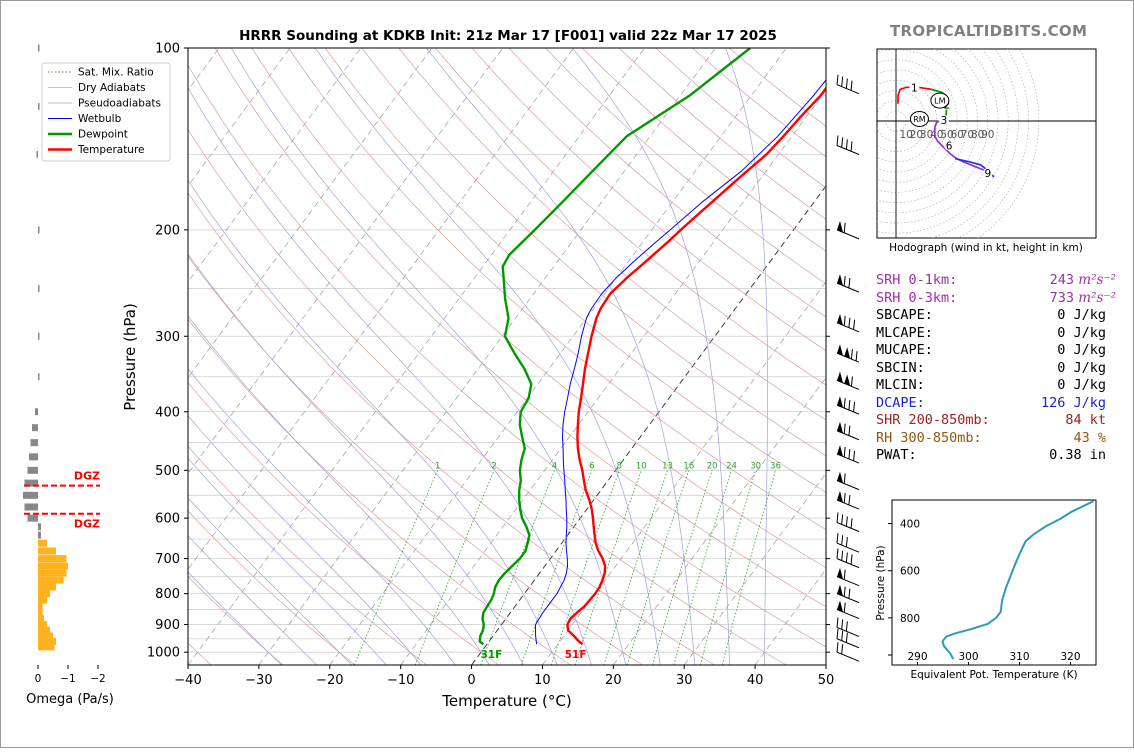 The width and height of the screenshot is (1134, 752). What do you see at coordinates (916, 281) in the screenshot?
I see `parameter-label: SRH 0-1km:` at bounding box center [916, 281].